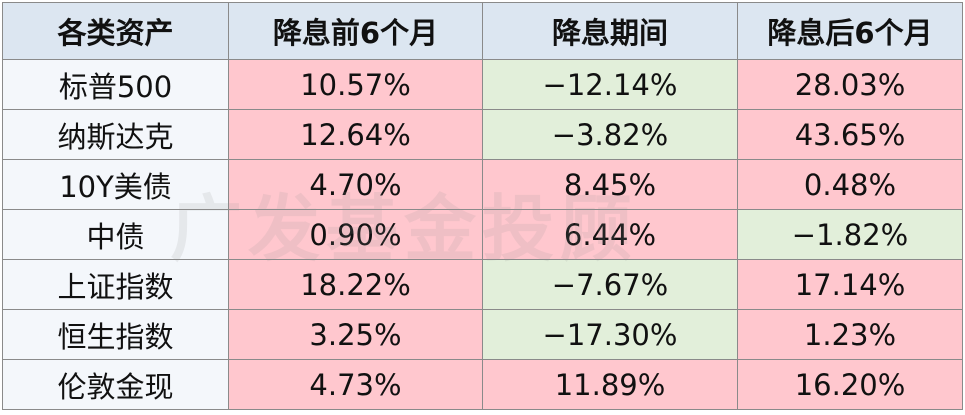 Image resolution: width=965 pixels, height=415 pixels. I want to click on return-cell: 0.48%, so click(850, 184).